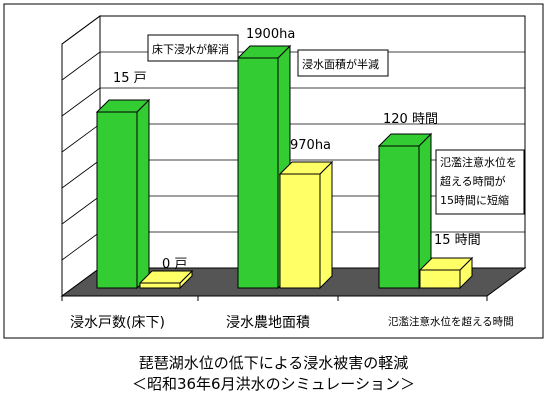 Image resolution: width=547 pixels, height=410 pixels. I want to click on callout-text: 浸水面積が半減, so click(340, 64).